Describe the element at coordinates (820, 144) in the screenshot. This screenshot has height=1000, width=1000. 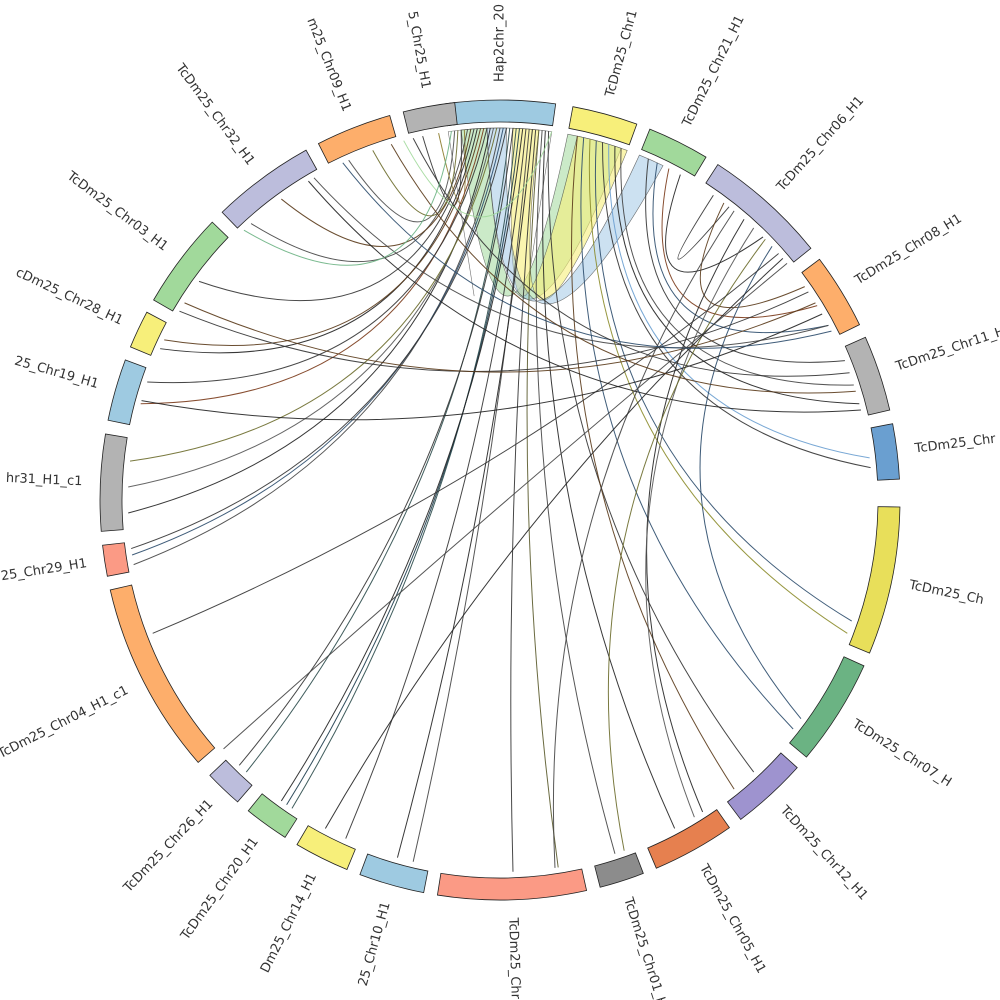
I see `segment-label: TcDm25_Chr06_H1` at that location.